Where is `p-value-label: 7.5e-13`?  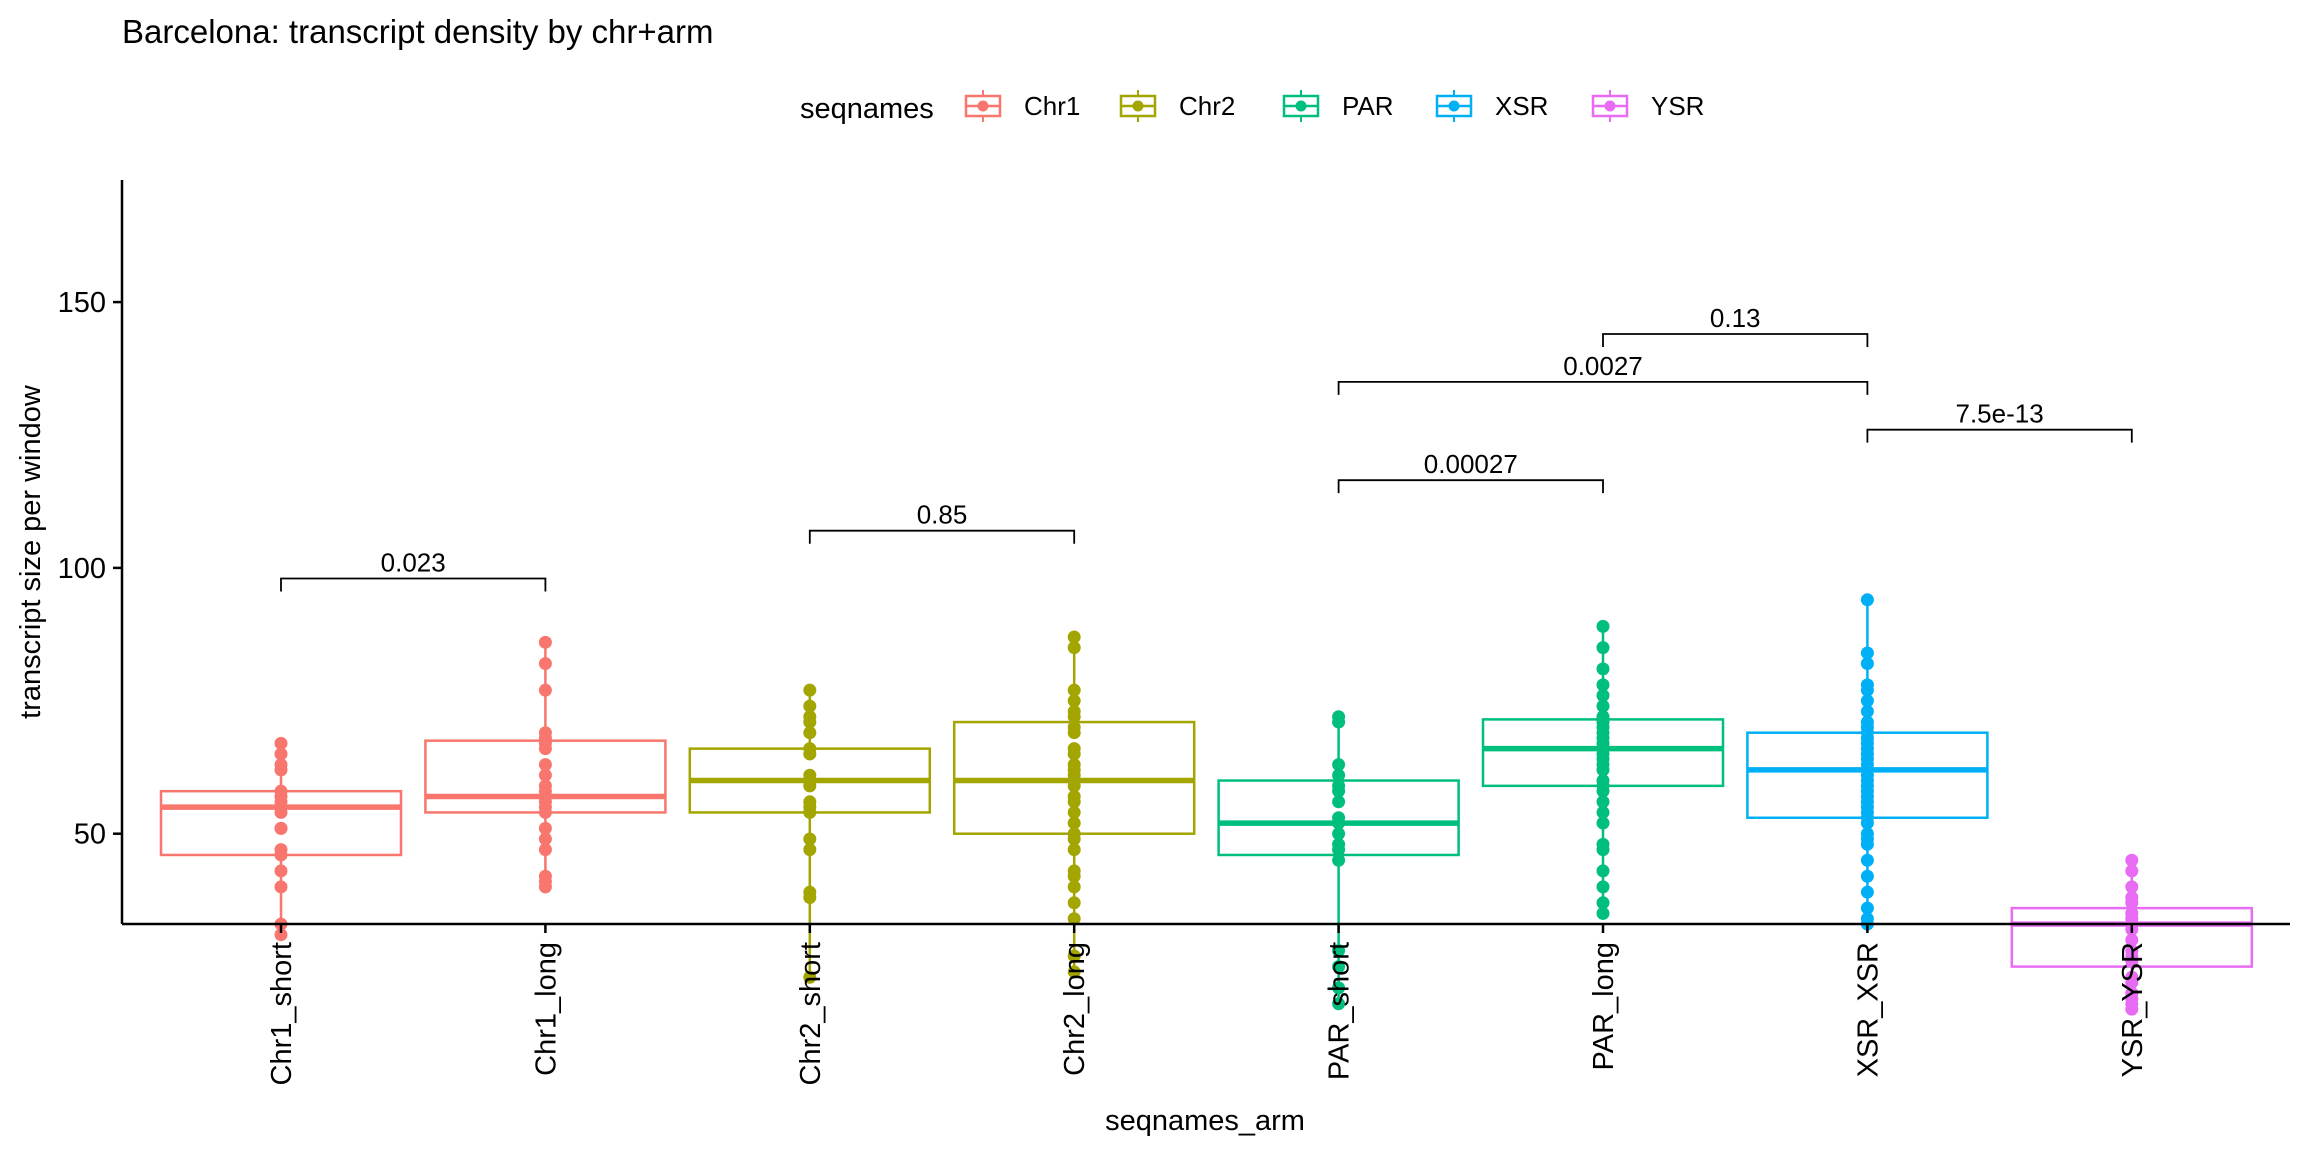 p-value-label: 7.5e-13 is located at coordinates (2000, 414).